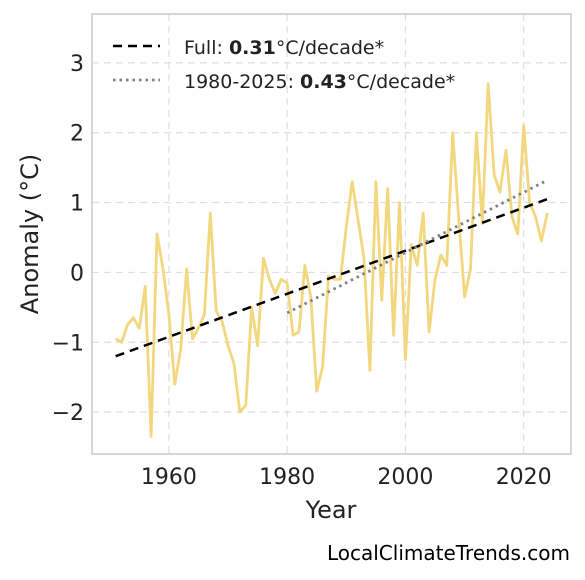 Image resolution: width=585 pixels, height=580 pixels. I want to click on legend-full-prefix: Full:, so click(206, 48).